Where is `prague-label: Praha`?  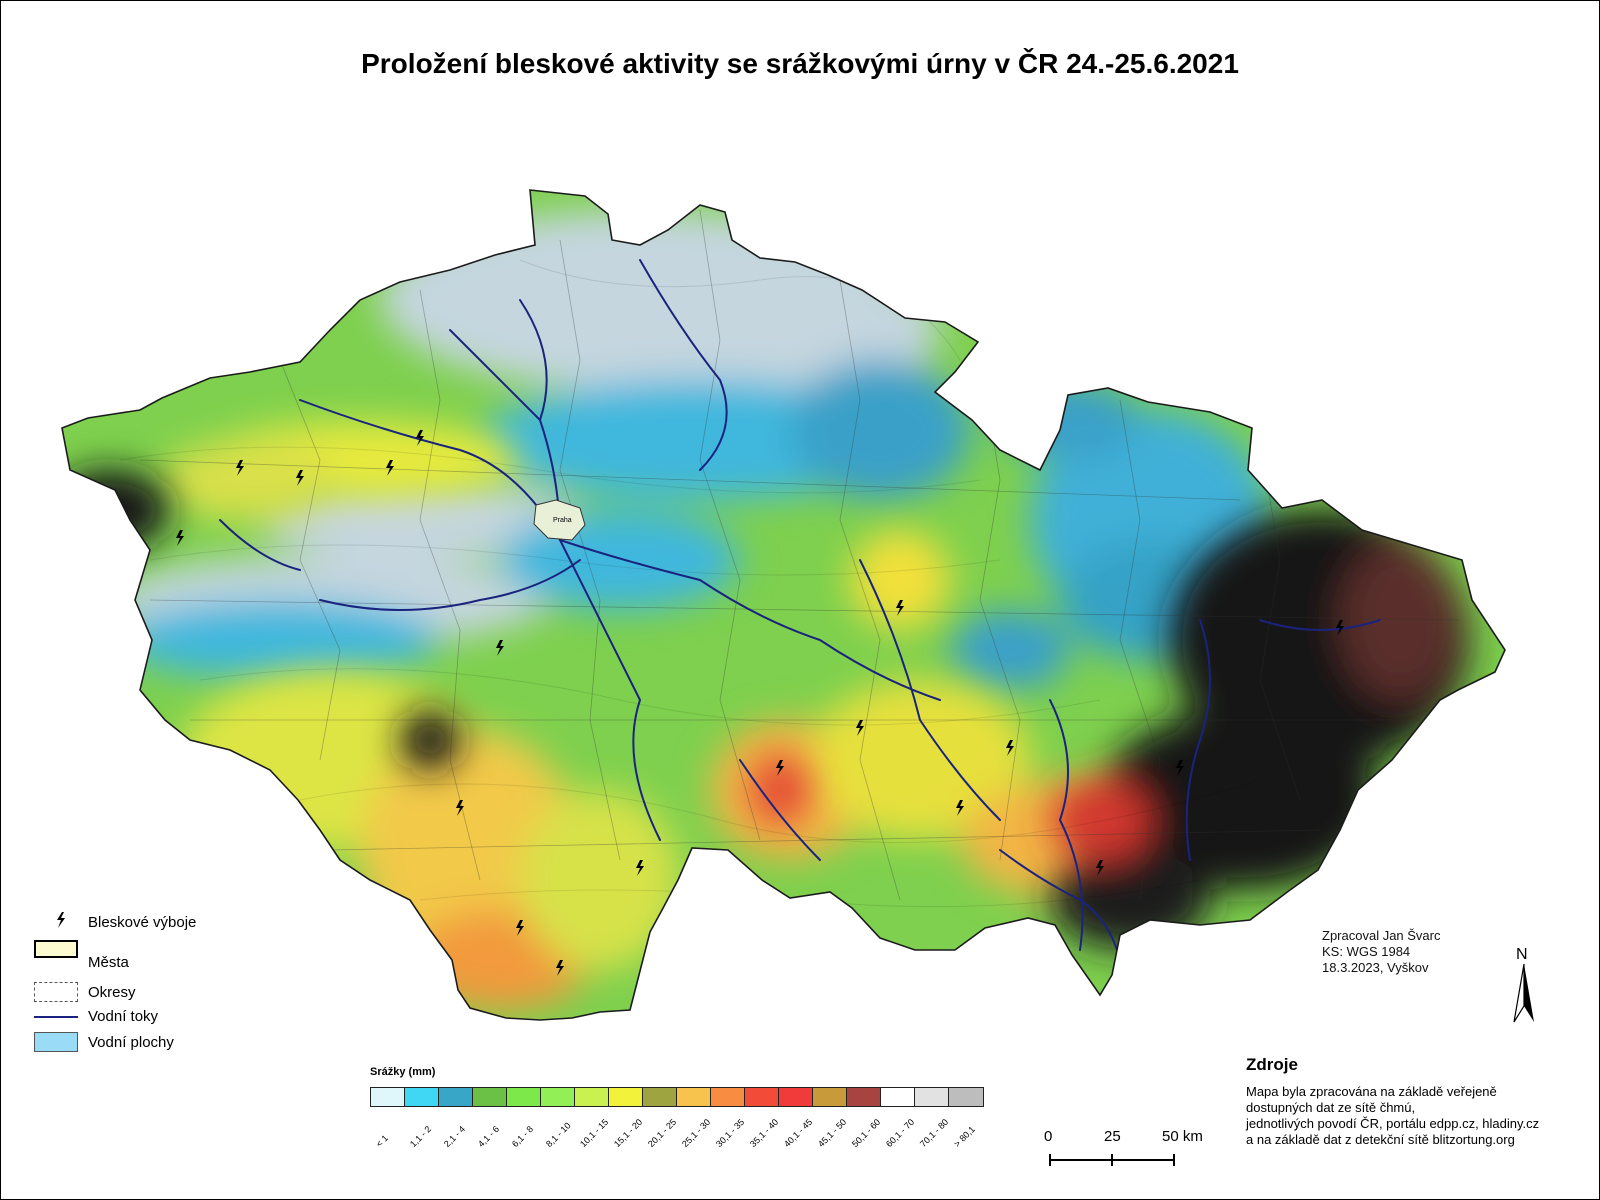 prague-label: Praha is located at coordinates (562, 520).